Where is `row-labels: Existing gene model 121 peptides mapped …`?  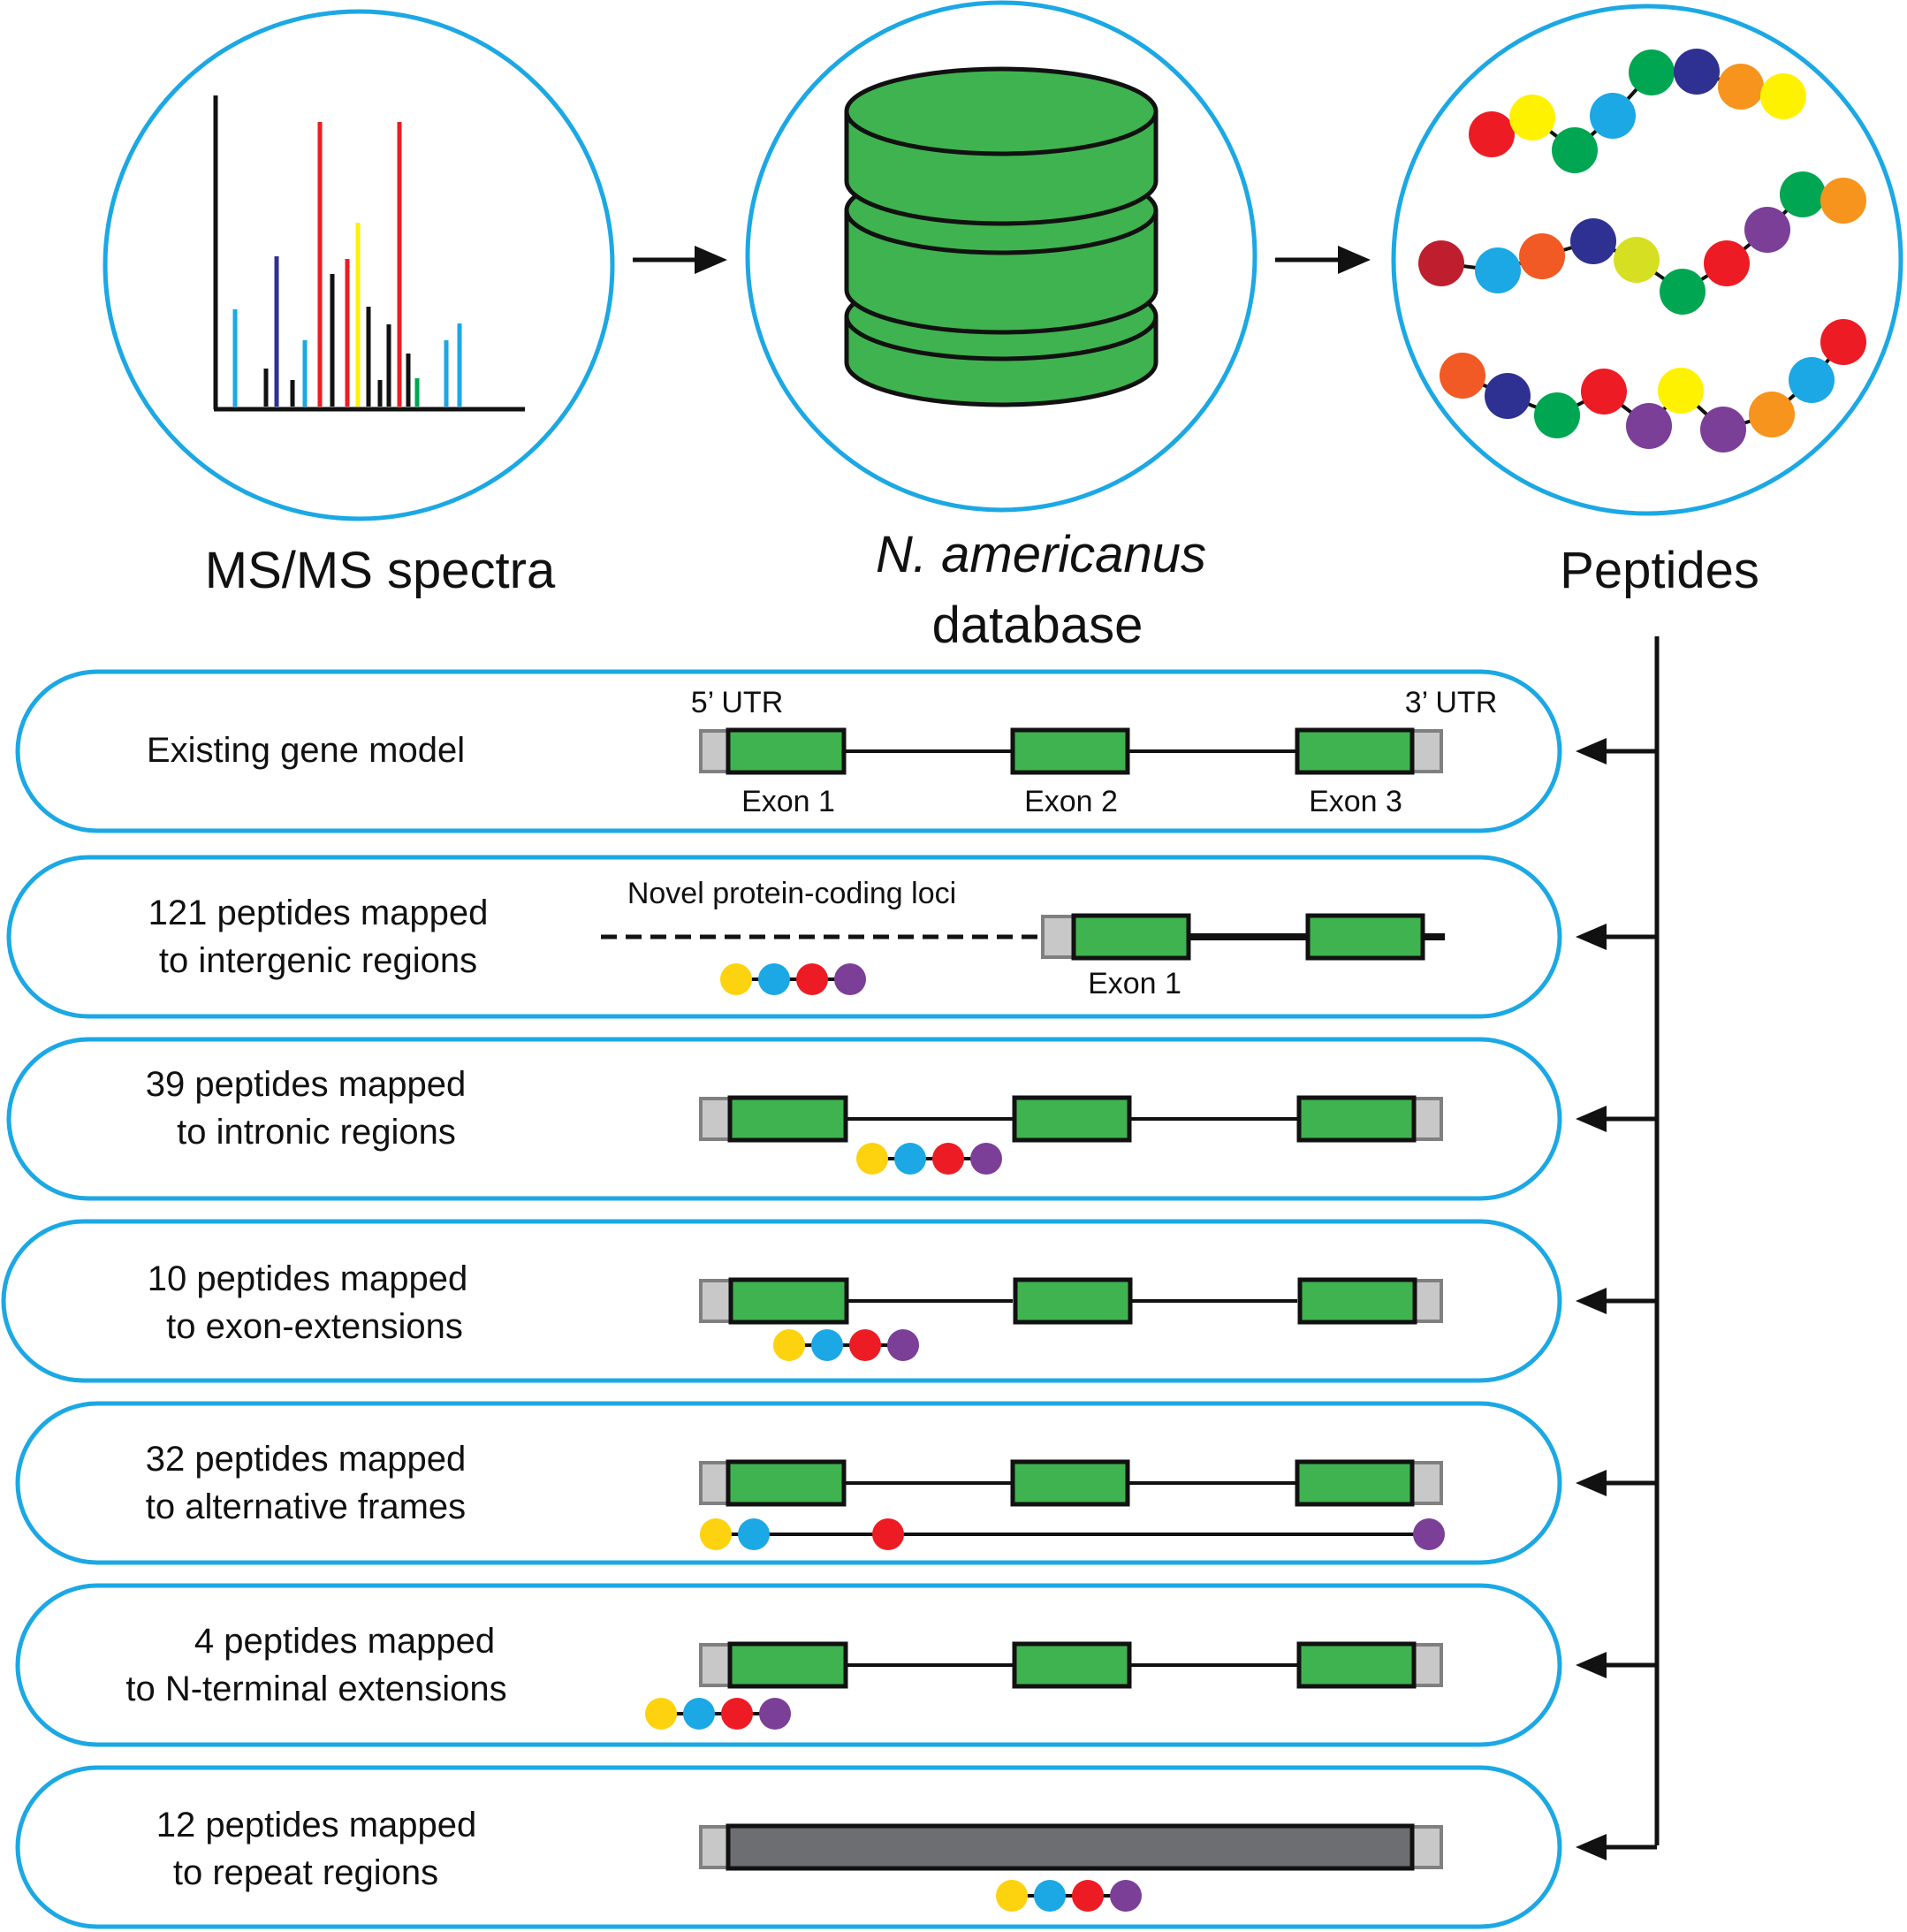 row-labels: Existing gene model 121 peptides mapped … is located at coordinates (315, 1311).